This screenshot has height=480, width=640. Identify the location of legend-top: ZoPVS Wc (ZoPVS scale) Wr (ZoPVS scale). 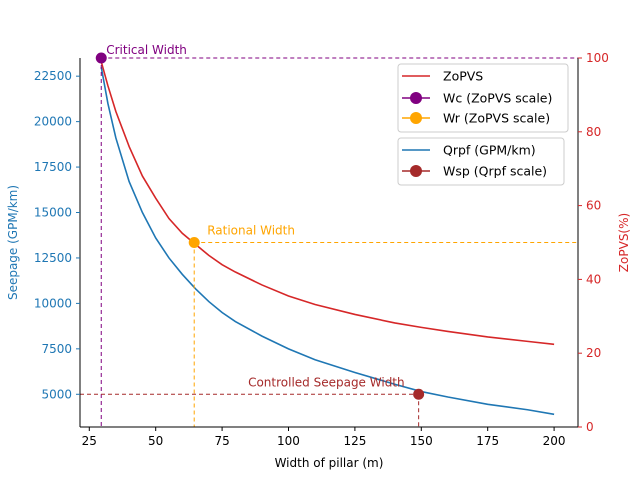
(483, 98).